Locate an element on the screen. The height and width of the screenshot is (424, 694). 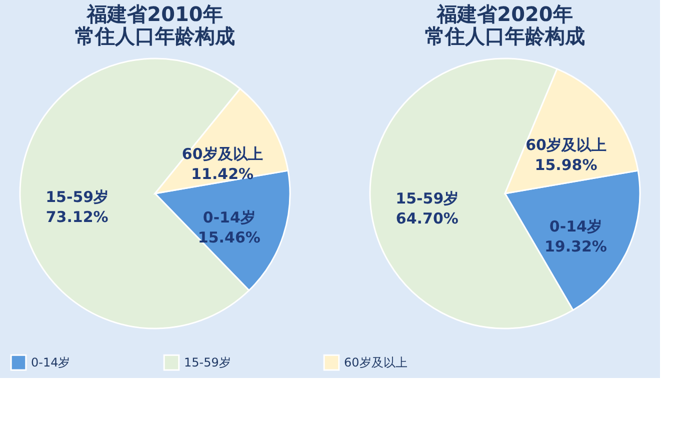
data-label: 15.46% is located at coordinates (229, 237).